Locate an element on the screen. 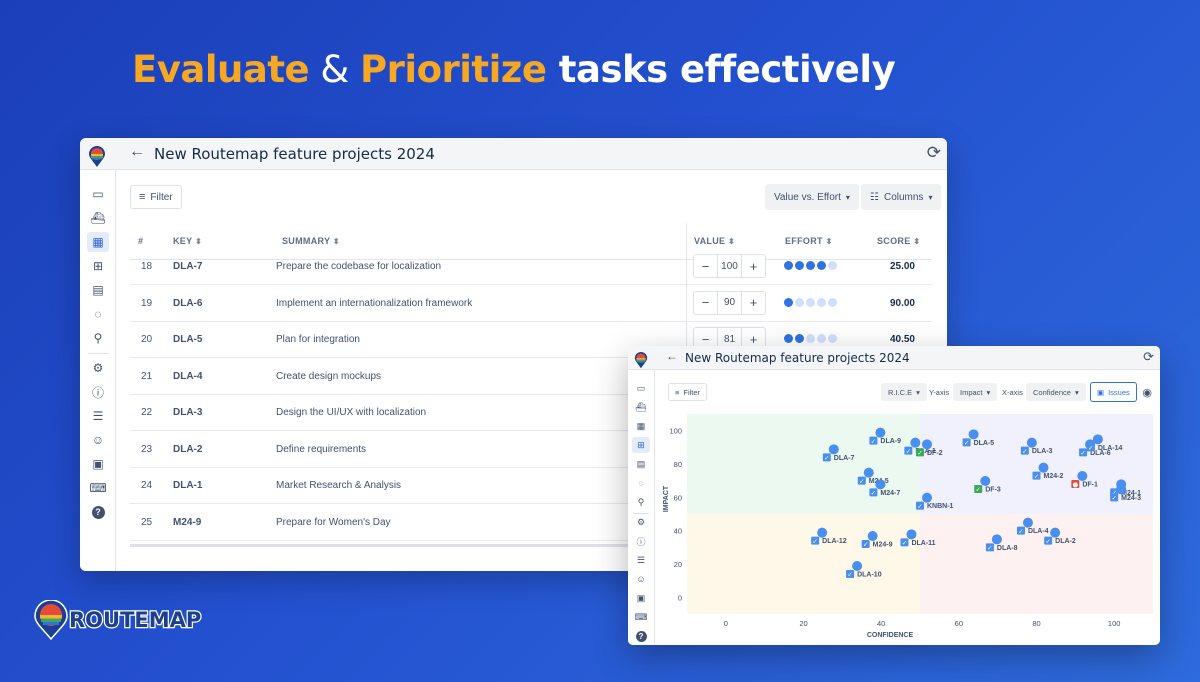 The image size is (1200, 682). view-select: Value vs. Effort ▾ is located at coordinates (812, 197).